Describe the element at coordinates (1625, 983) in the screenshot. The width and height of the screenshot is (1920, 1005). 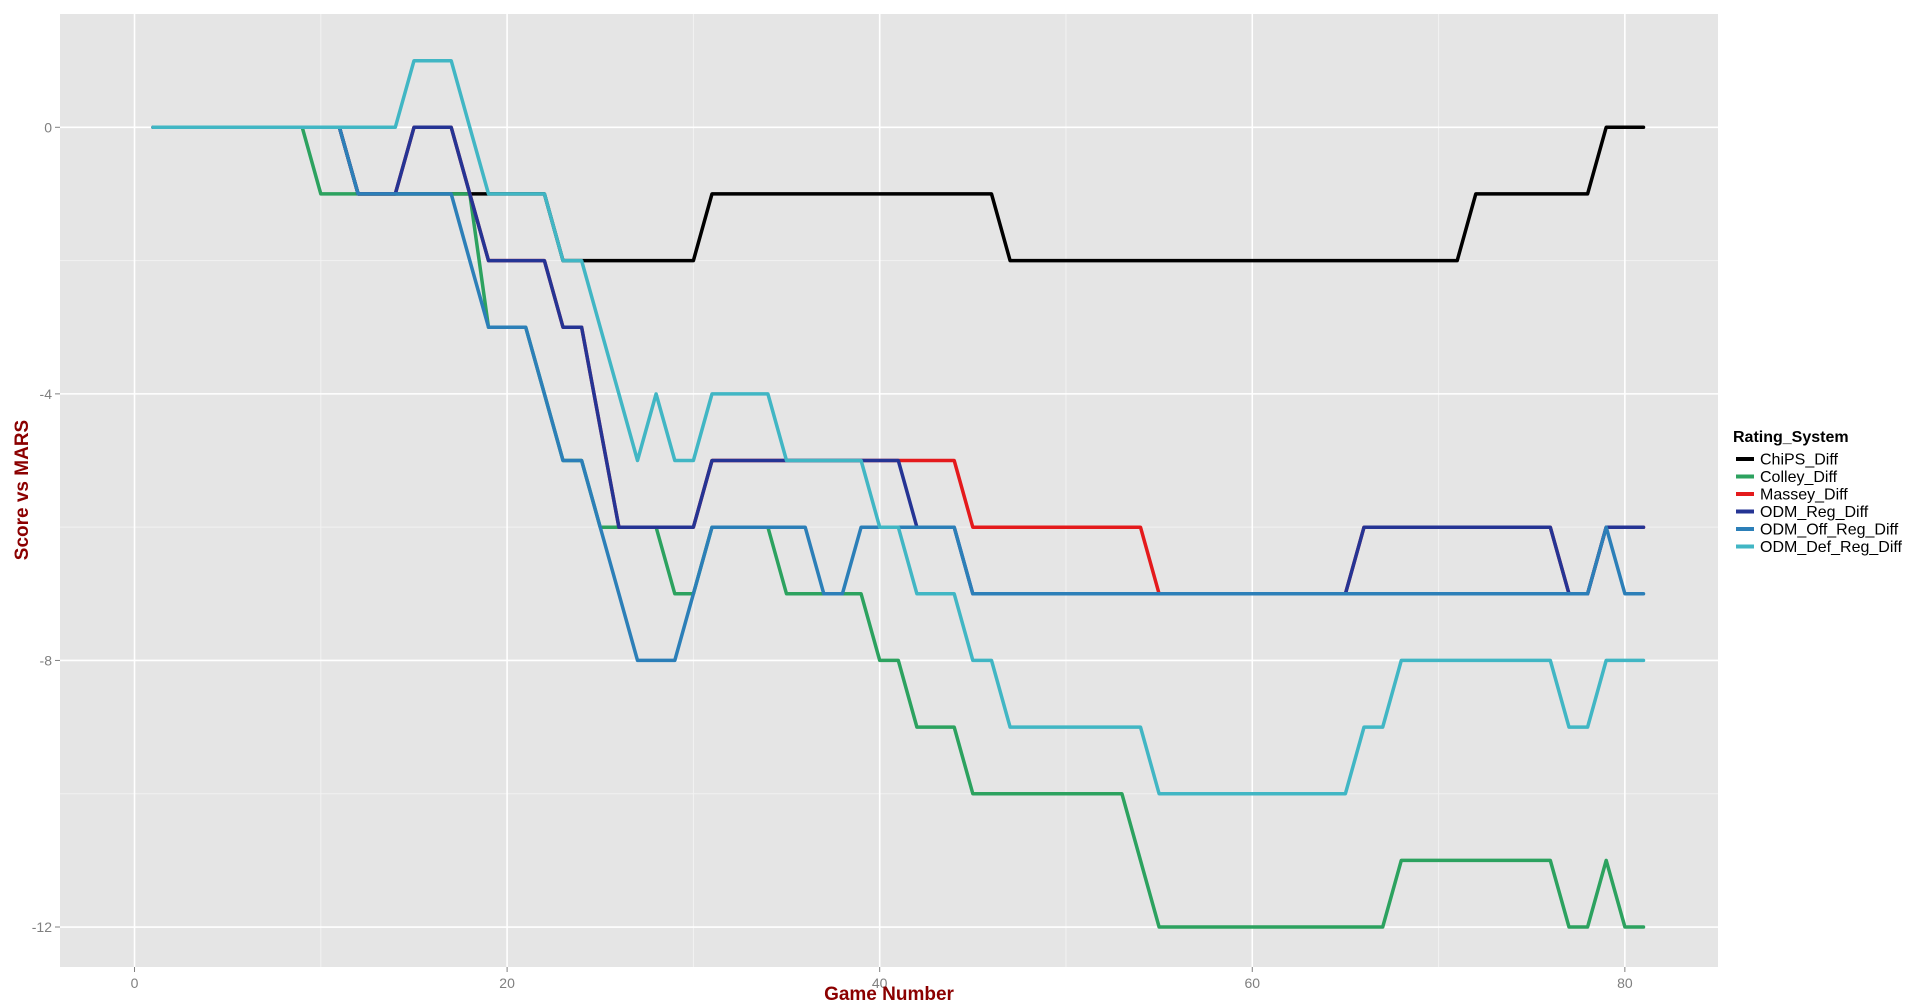
I see `x-tick-label: 80` at that location.